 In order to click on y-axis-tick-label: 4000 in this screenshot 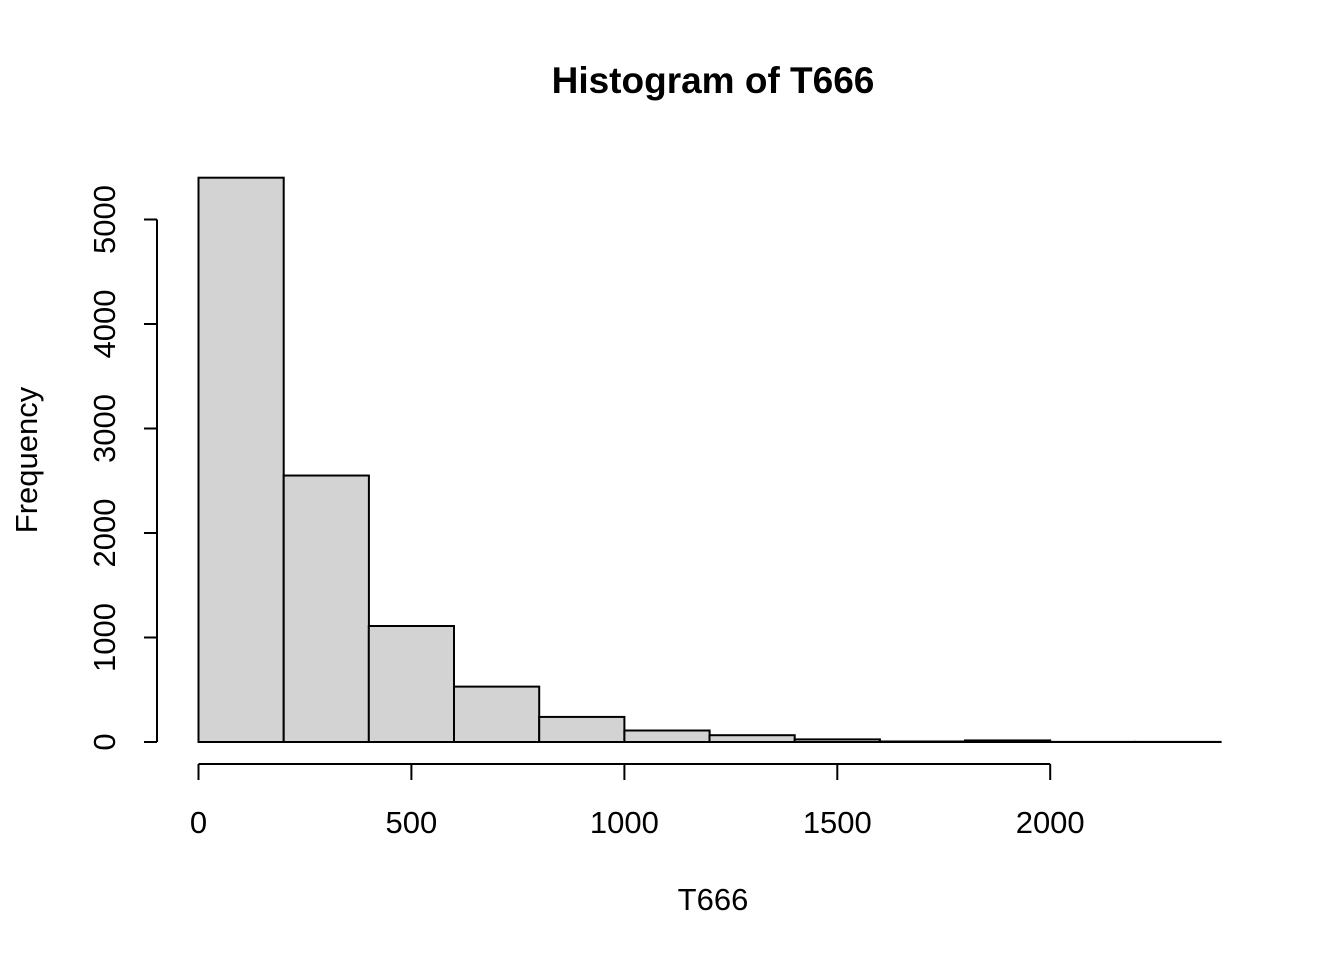, I will do `click(104, 324)`.